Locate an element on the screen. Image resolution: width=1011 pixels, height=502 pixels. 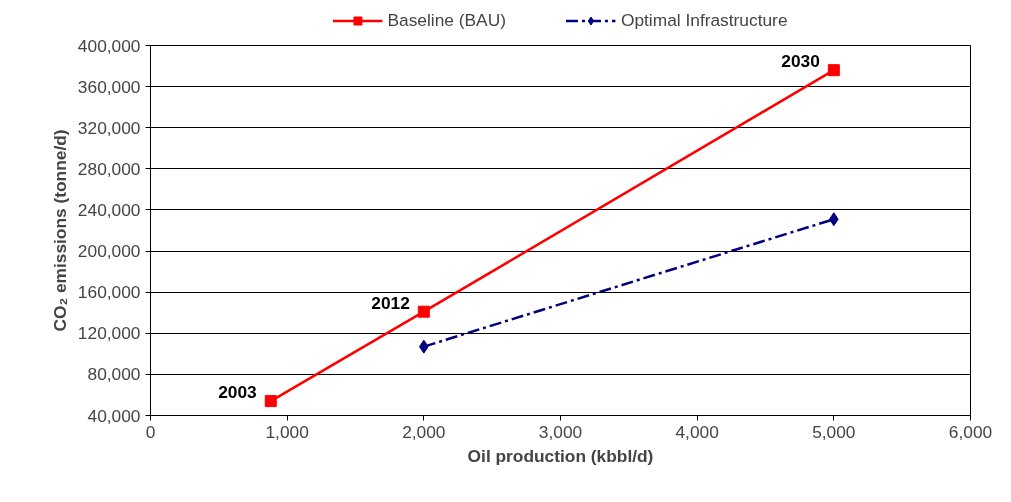
annotation: 2012 is located at coordinates (390, 302).